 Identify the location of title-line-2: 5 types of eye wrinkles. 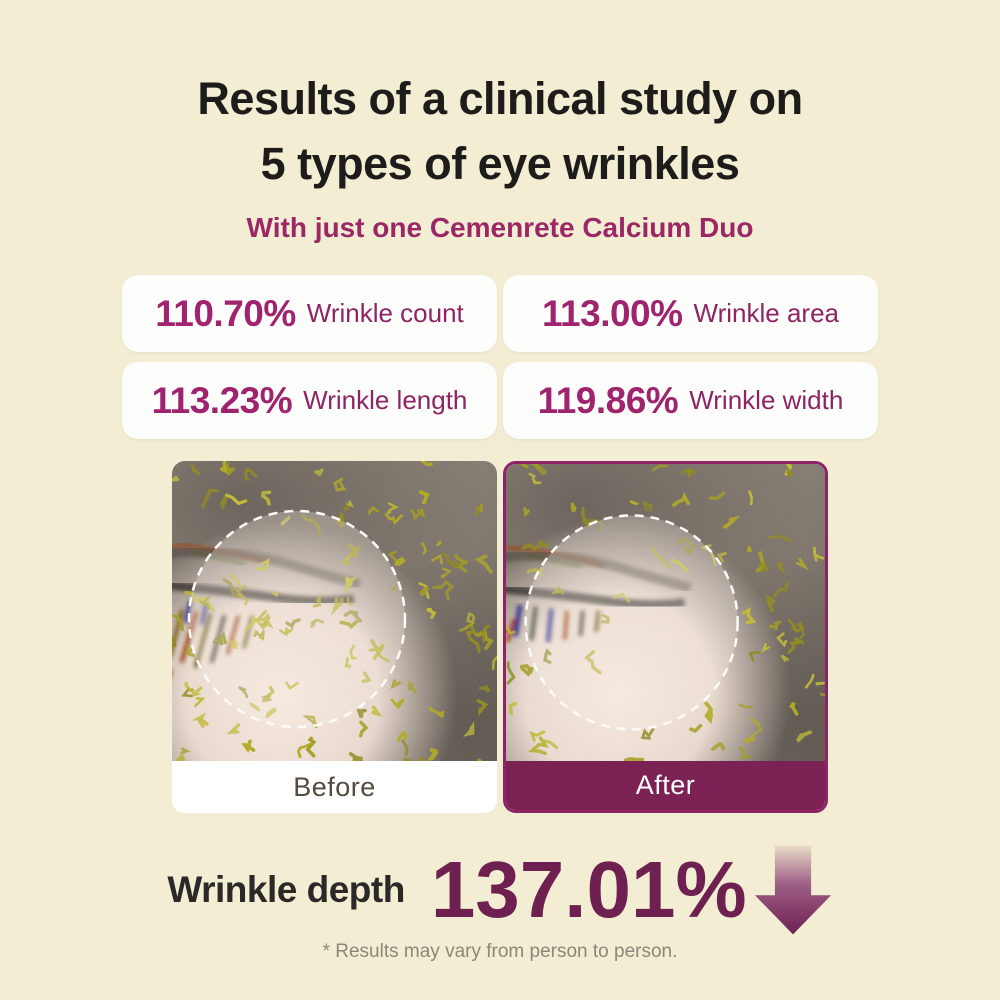
(500, 164).